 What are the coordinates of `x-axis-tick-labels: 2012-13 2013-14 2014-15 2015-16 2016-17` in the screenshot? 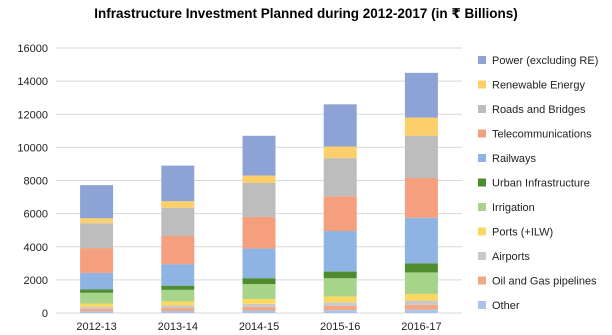 It's located at (258, 327).